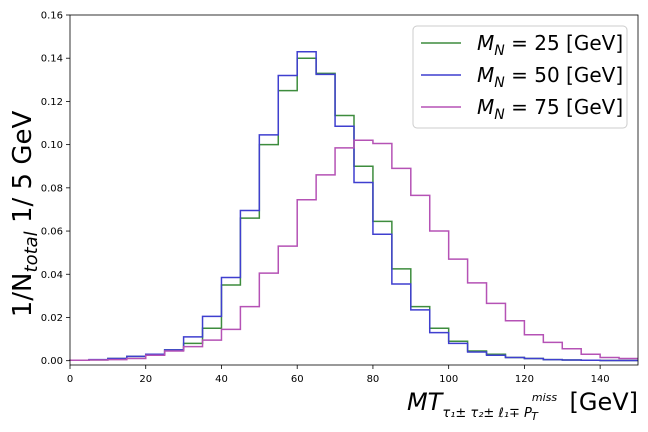  What do you see at coordinates (338, 375) in the screenshot?
I see `x-axis: 0 20 40 60 80 100 120 140` at bounding box center [338, 375].